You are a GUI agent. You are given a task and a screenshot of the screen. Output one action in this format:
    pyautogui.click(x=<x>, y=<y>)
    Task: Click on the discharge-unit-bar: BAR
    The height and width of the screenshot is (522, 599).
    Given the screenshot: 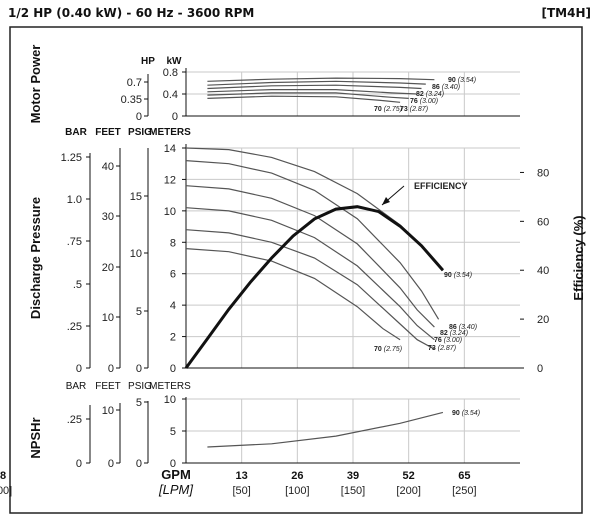 What is the action you would take?
    pyautogui.click(x=76, y=132)
    